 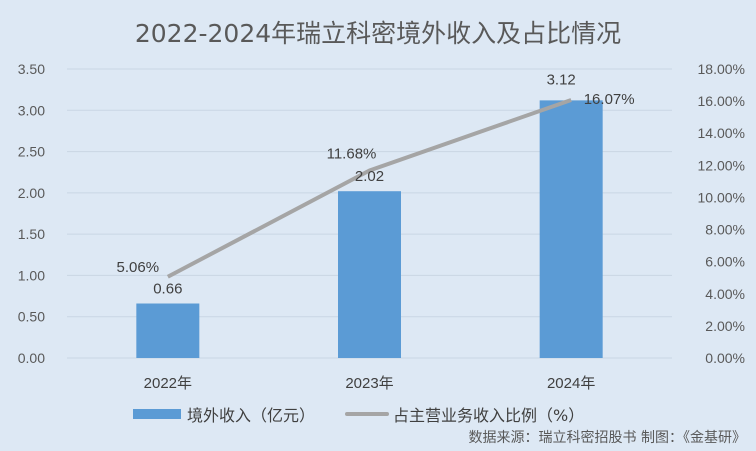 What do you see at coordinates (725, 262) in the screenshot?
I see `right-axis-tick: 6.00%` at bounding box center [725, 262].